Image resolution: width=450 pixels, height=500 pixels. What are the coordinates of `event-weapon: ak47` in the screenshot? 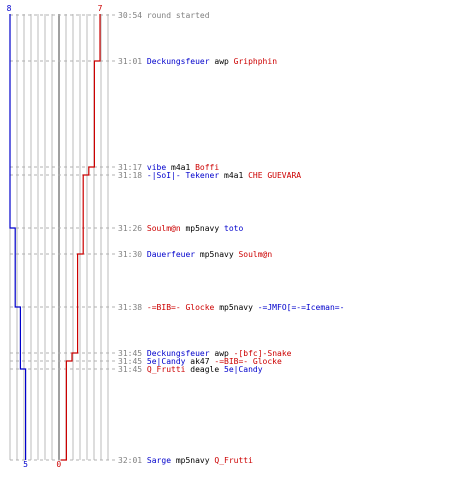 It's located at (200, 361).